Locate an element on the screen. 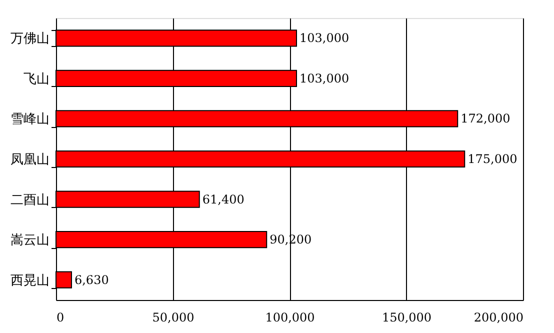 Image resolution: width=554 pixels, height=333 pixels. x-tick-label: 150,000 is located at coordinates (407, 317).